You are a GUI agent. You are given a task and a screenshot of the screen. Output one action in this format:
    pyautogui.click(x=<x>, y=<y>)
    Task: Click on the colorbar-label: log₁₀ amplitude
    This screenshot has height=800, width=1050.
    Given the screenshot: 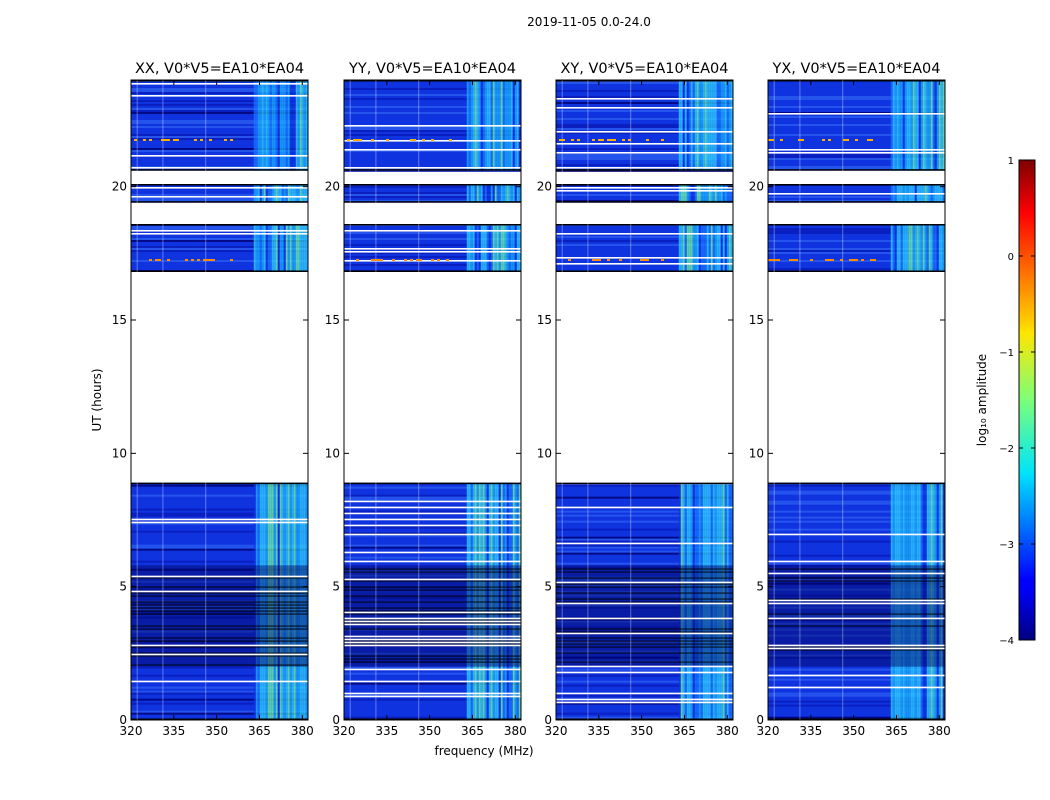 What is the action you would take?
    pyautogui.click(x=982, y=400)
    